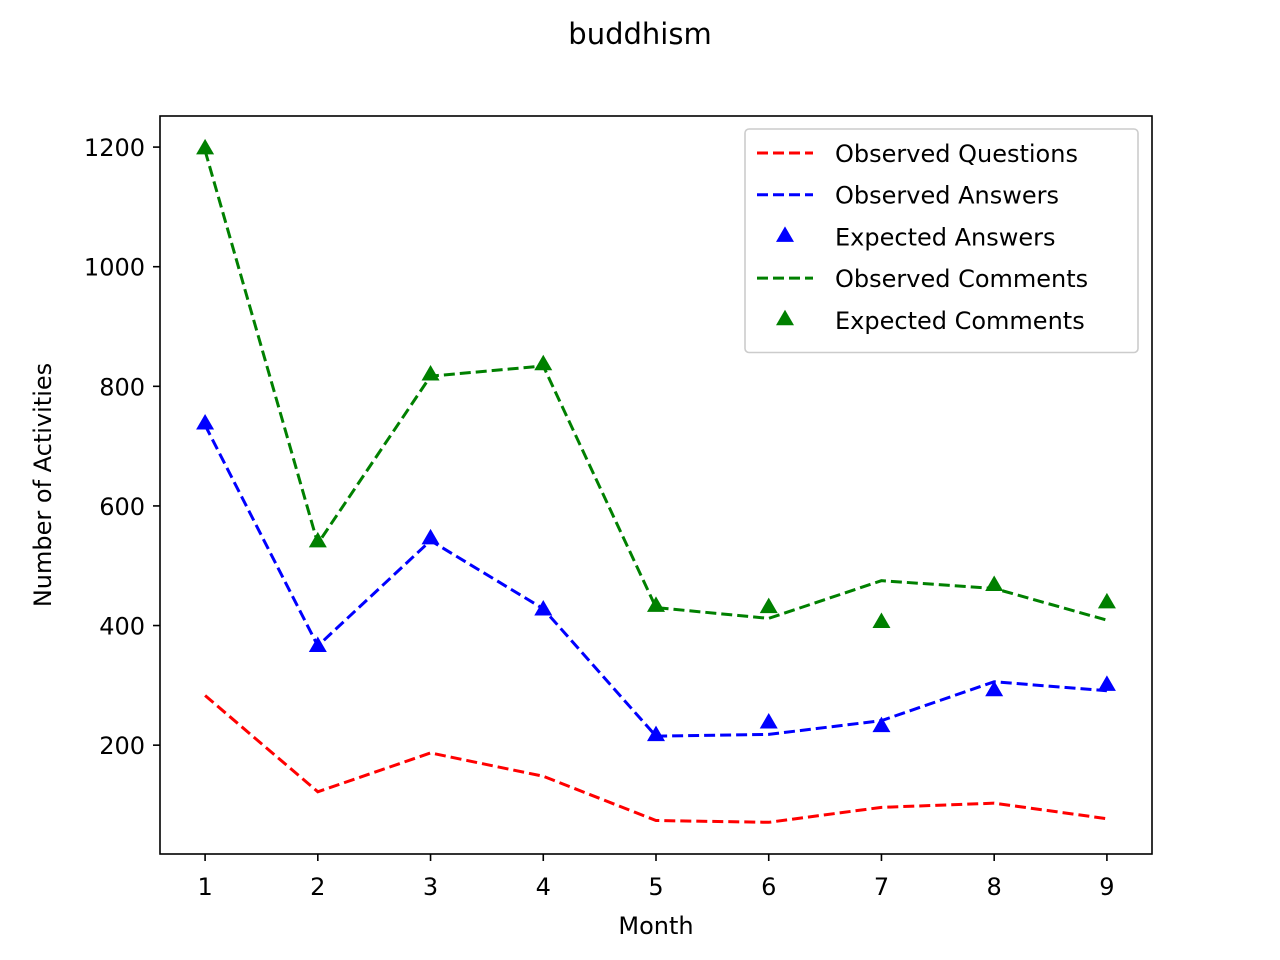 The width and height of the screenshot is (1280, 960). What do you see at coordinates (639, 34) in the screenshot?
I see `chart-title: buddhism` at bounding box center [639, 34].